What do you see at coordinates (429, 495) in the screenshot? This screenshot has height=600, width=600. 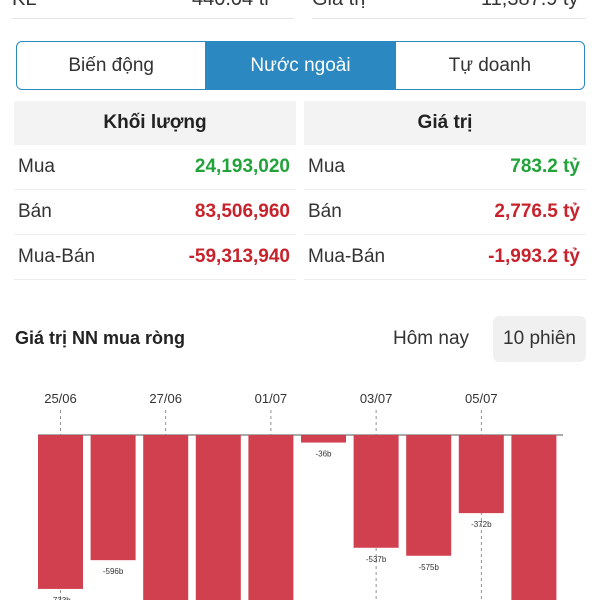 I see `bar-04/07` at bounding box center [429, 495].